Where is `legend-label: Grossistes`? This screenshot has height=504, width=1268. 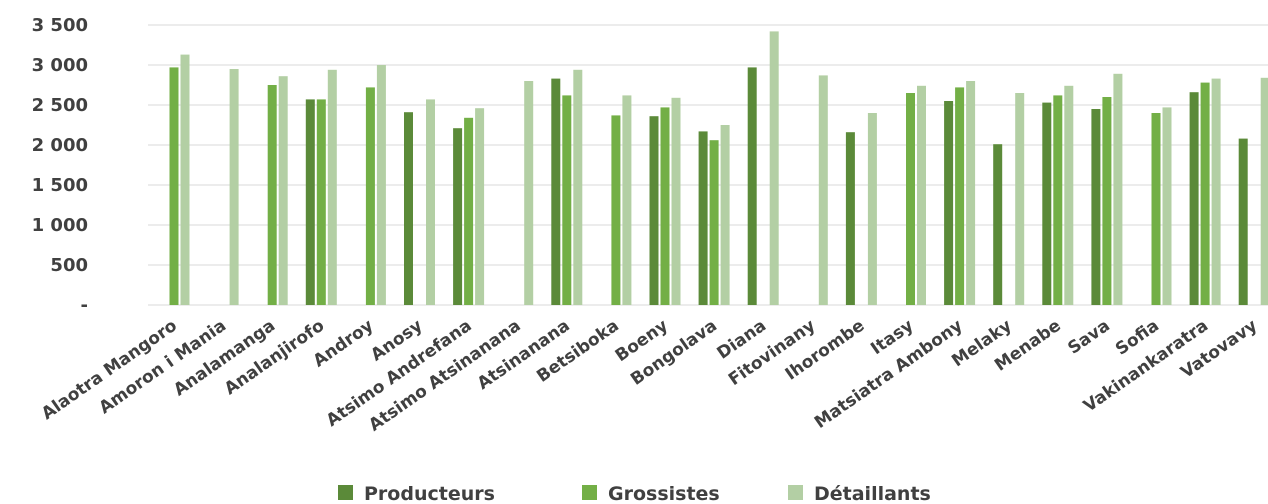 legend-label: Grossistes is located at coordinates (664, 493).